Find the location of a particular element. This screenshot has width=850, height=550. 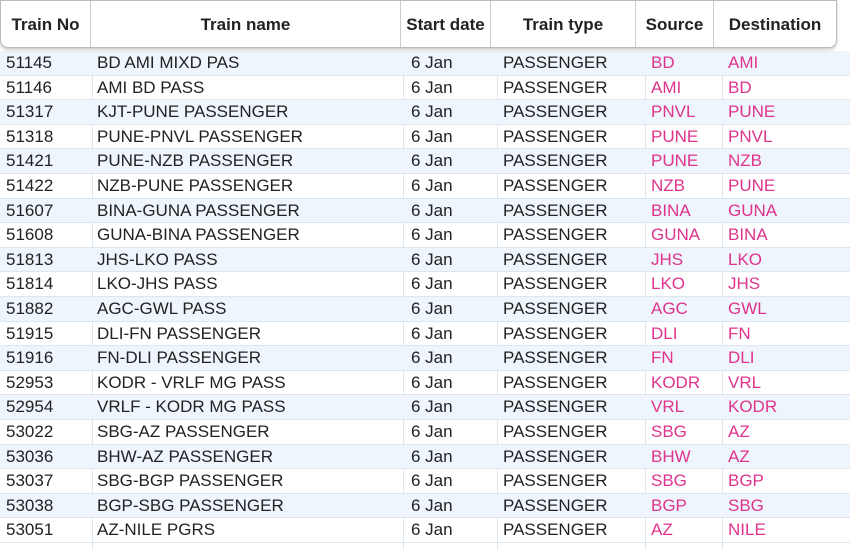

table-cell: 52953 is located at coordinates (30, 382).